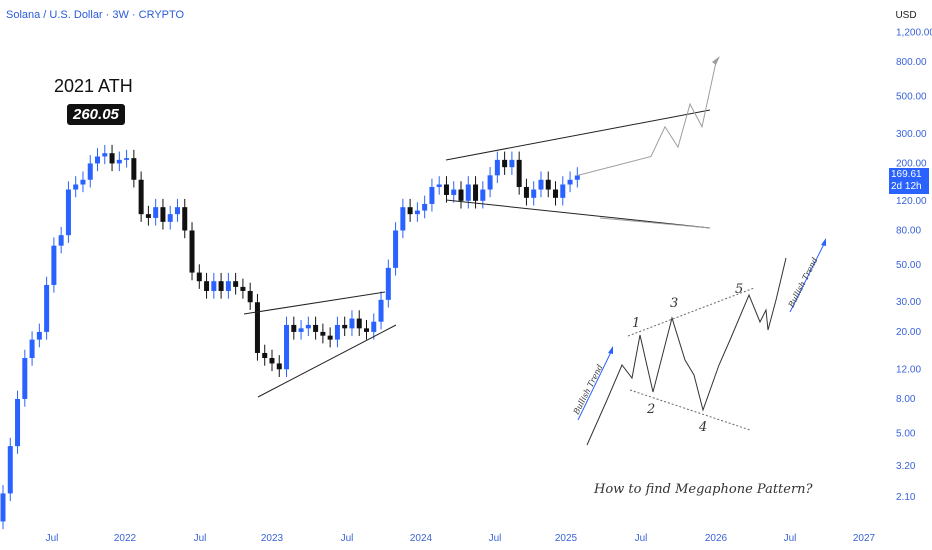 The image size is (932, 550). I want to click on bullish-trend-arrowhead-right, so click(823, 242).